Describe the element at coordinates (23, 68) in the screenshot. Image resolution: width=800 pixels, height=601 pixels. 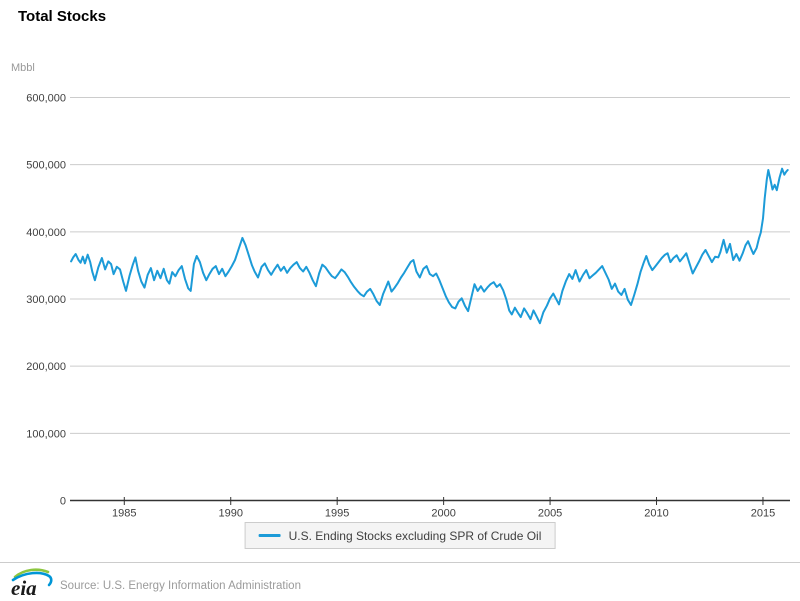
I see `y-axis-unit-label: Mbbl` at that location.